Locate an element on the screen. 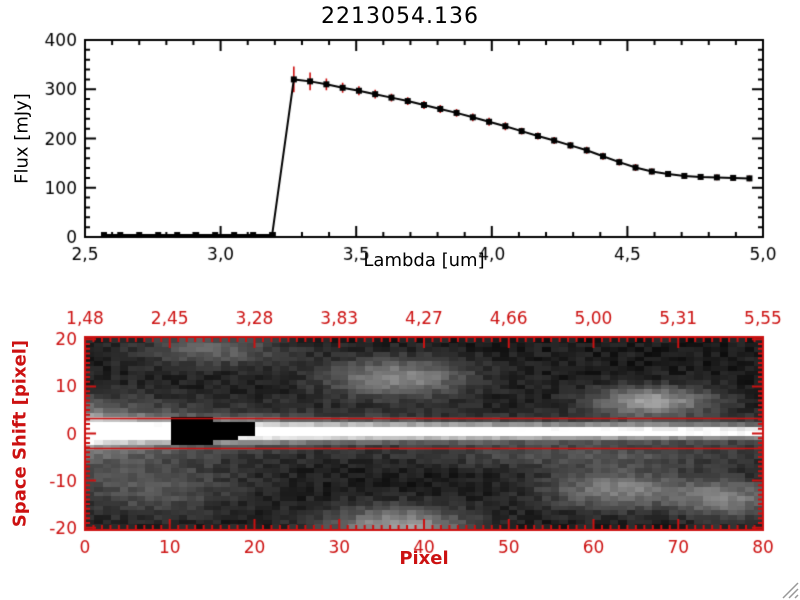 The height and width of the screenshot is (600, 800). plot-title: 2213054.136 is located at coordinates (400, 16).